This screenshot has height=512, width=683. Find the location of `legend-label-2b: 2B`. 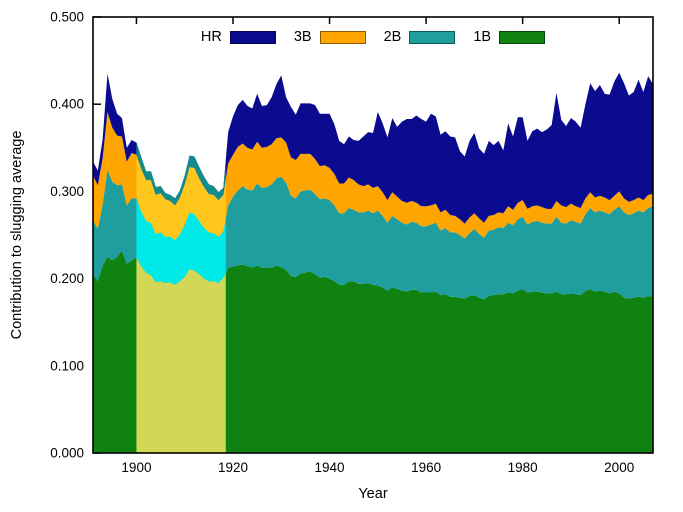

legend-label-2b: 2B is located at coordinates (392, 36).